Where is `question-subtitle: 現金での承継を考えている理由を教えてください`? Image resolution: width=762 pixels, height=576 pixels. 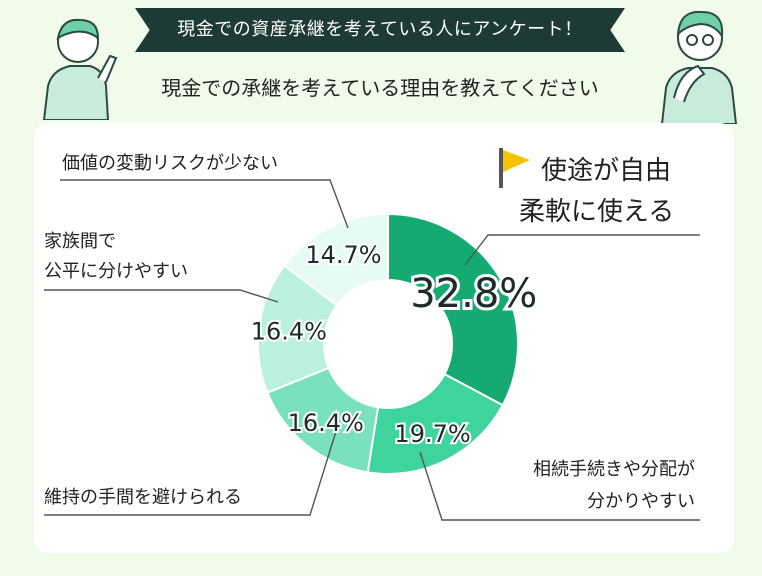
question-subtitle: 現金での承継を考えている理由を教えてください is located at coordinates (380, 88).